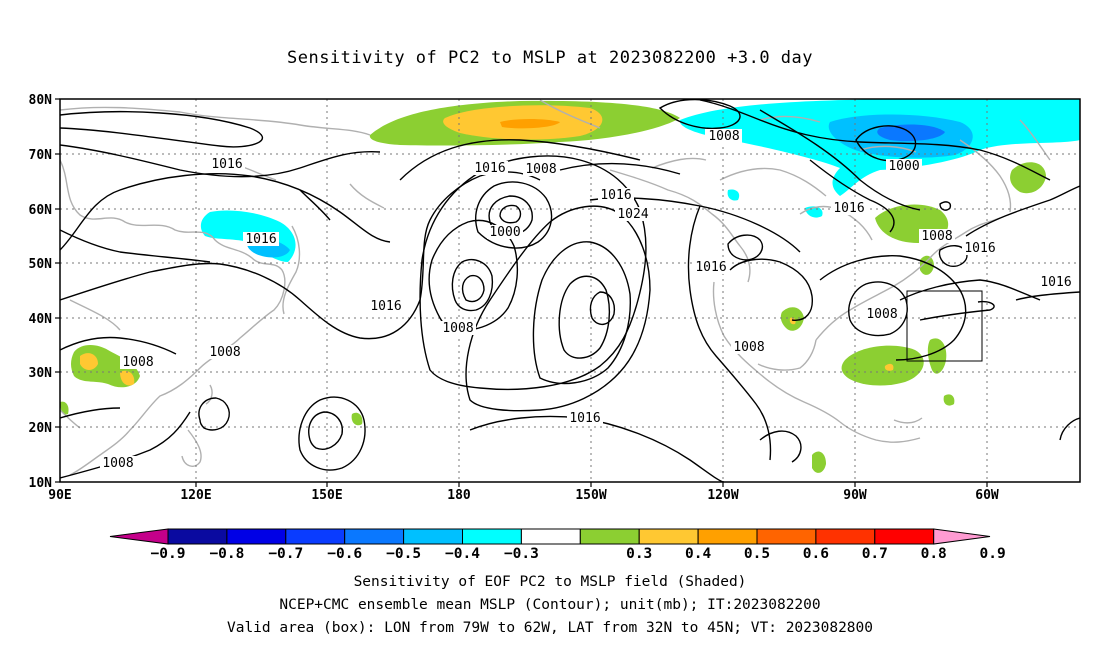 This screenshot has width=1100, height=650. Describe the element at coordinates (226, 554) in the screenshot. I see `colorbar-label: −0.8` at that location.